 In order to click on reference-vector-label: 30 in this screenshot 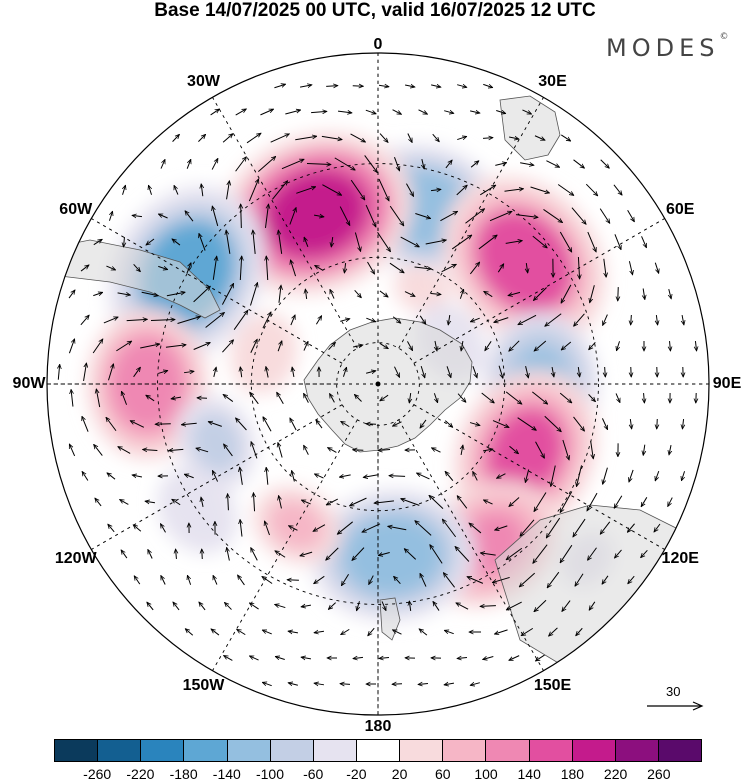, I will do `click(673, 691)`.